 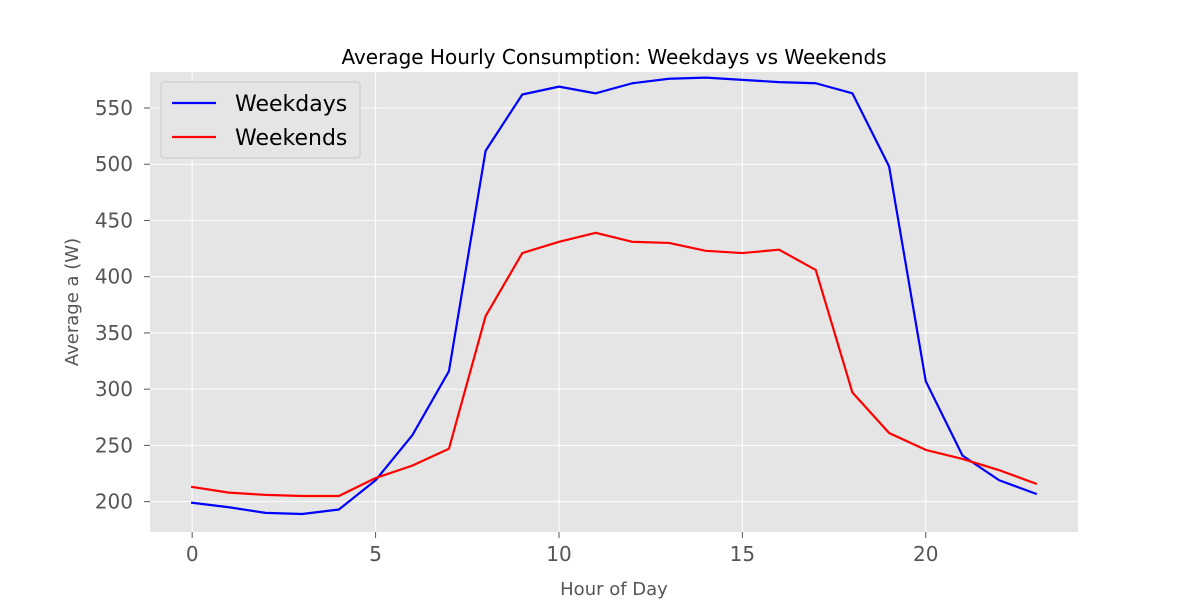 What do you see at coordinates (614, 589) in the screenshot?
I see `x-axis-label: Hour of Day` at bounding box center [614, 589].